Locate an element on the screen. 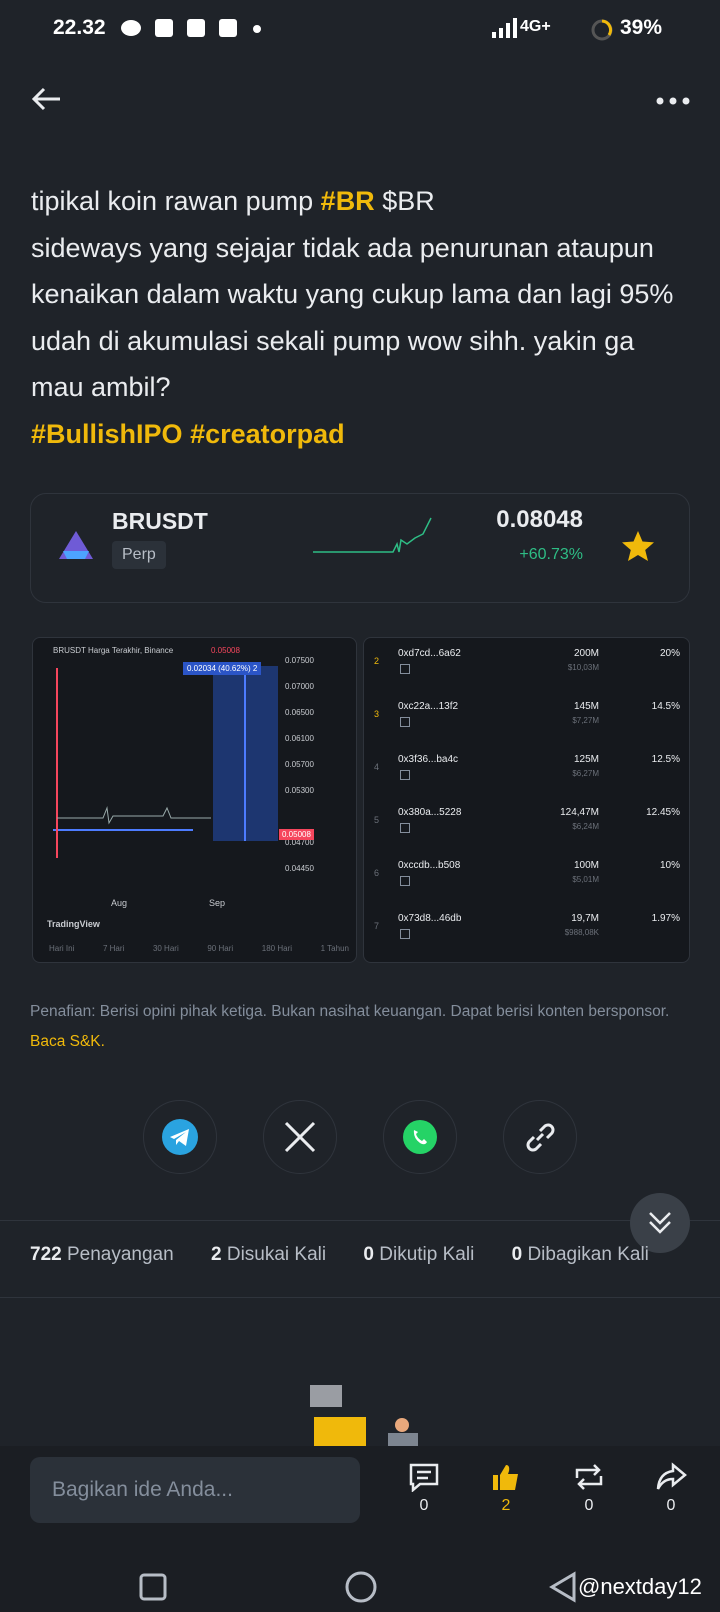 Image resolution: width=720 pixels, height=1612 pixels. ticker-badge: Perp is located at coordinates (139, 555).